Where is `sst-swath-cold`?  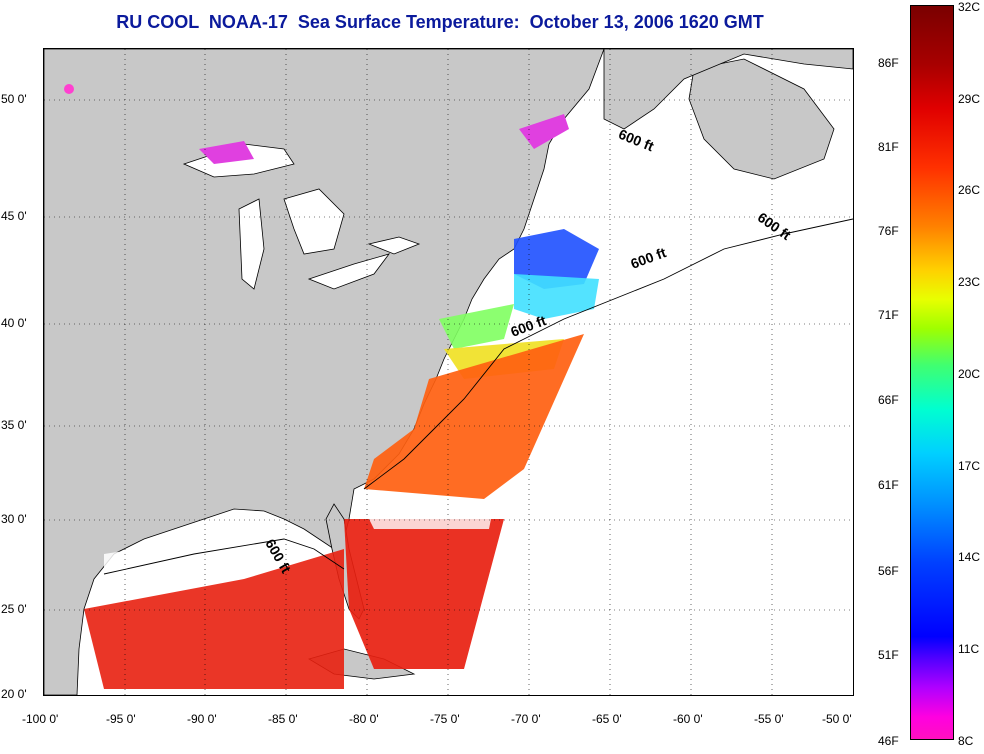 sst-swath-cold is located at coordinates (556, 259).